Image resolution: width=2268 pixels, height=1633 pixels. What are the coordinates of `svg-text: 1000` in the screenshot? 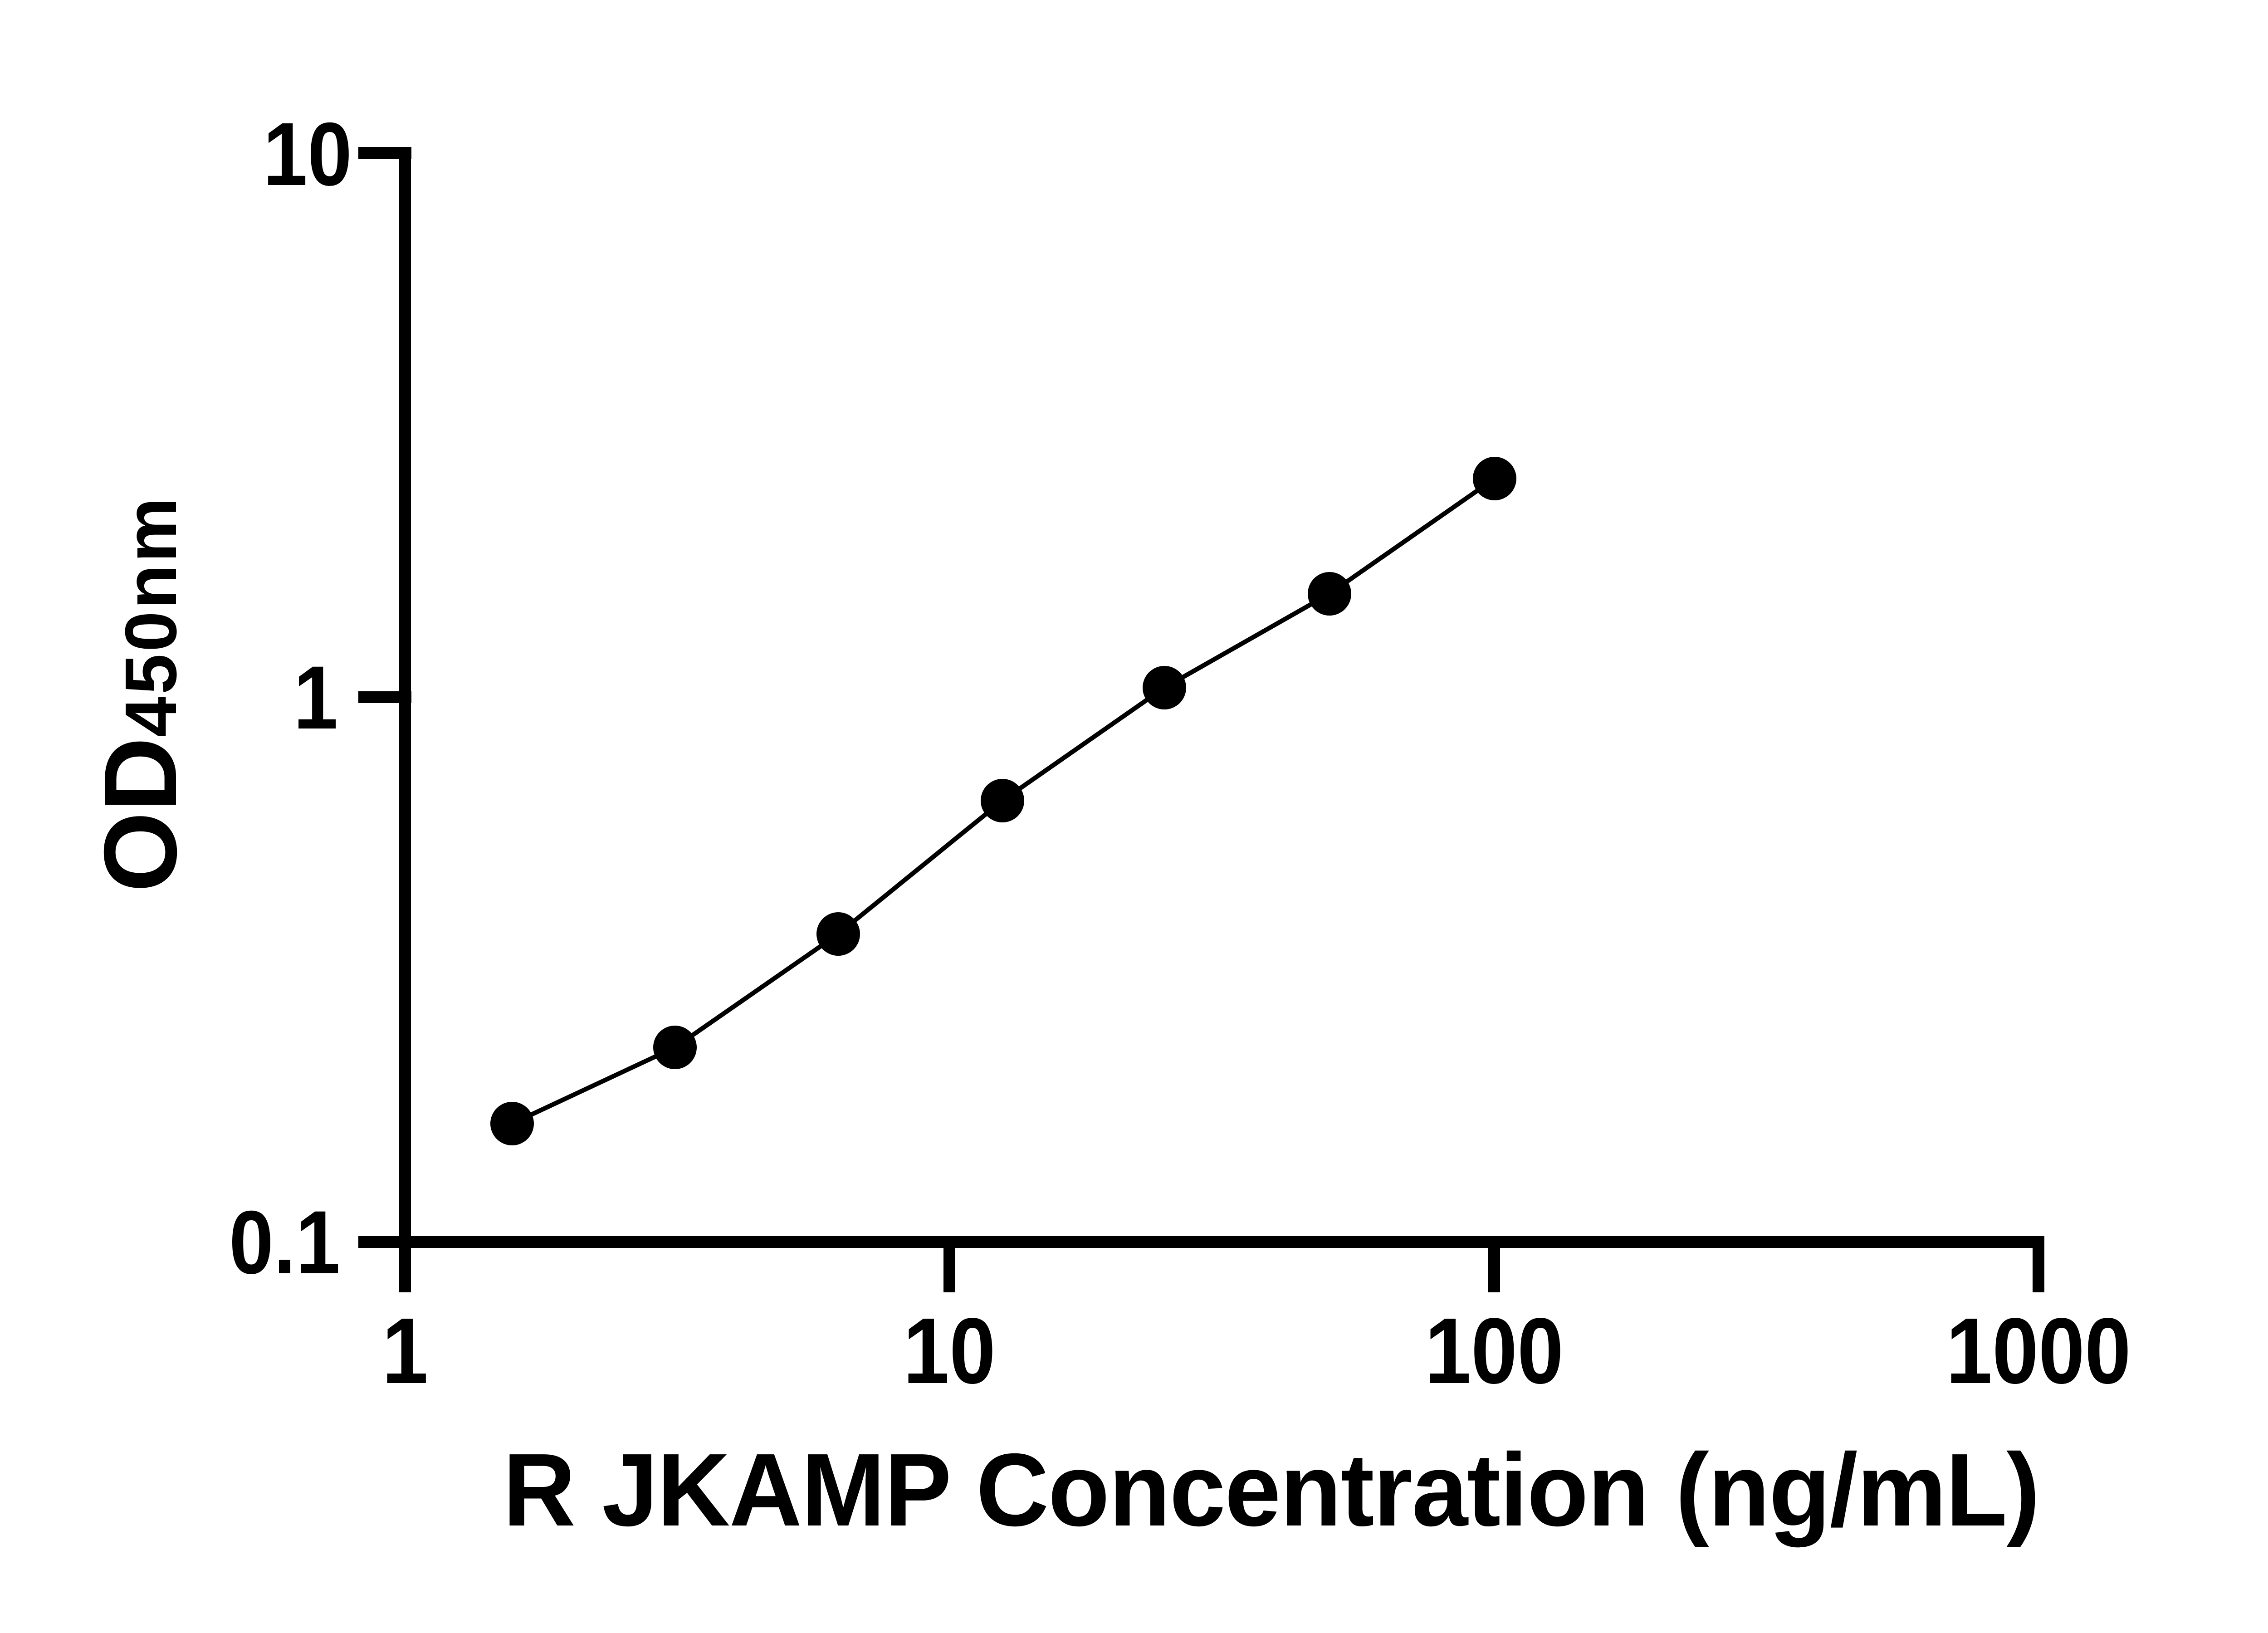 It's located at (2038, 1351).